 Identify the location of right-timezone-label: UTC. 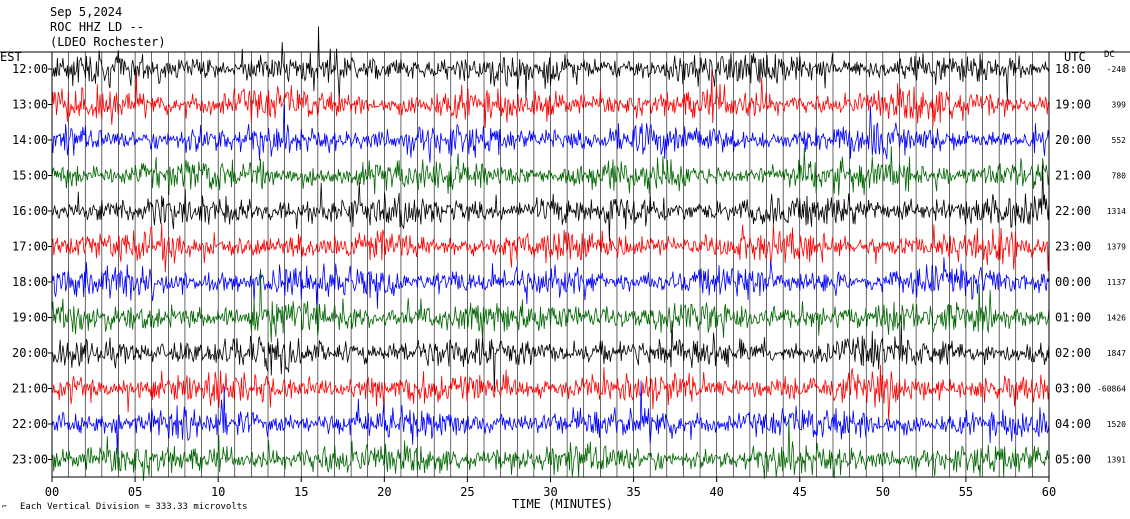
(1075, 57).